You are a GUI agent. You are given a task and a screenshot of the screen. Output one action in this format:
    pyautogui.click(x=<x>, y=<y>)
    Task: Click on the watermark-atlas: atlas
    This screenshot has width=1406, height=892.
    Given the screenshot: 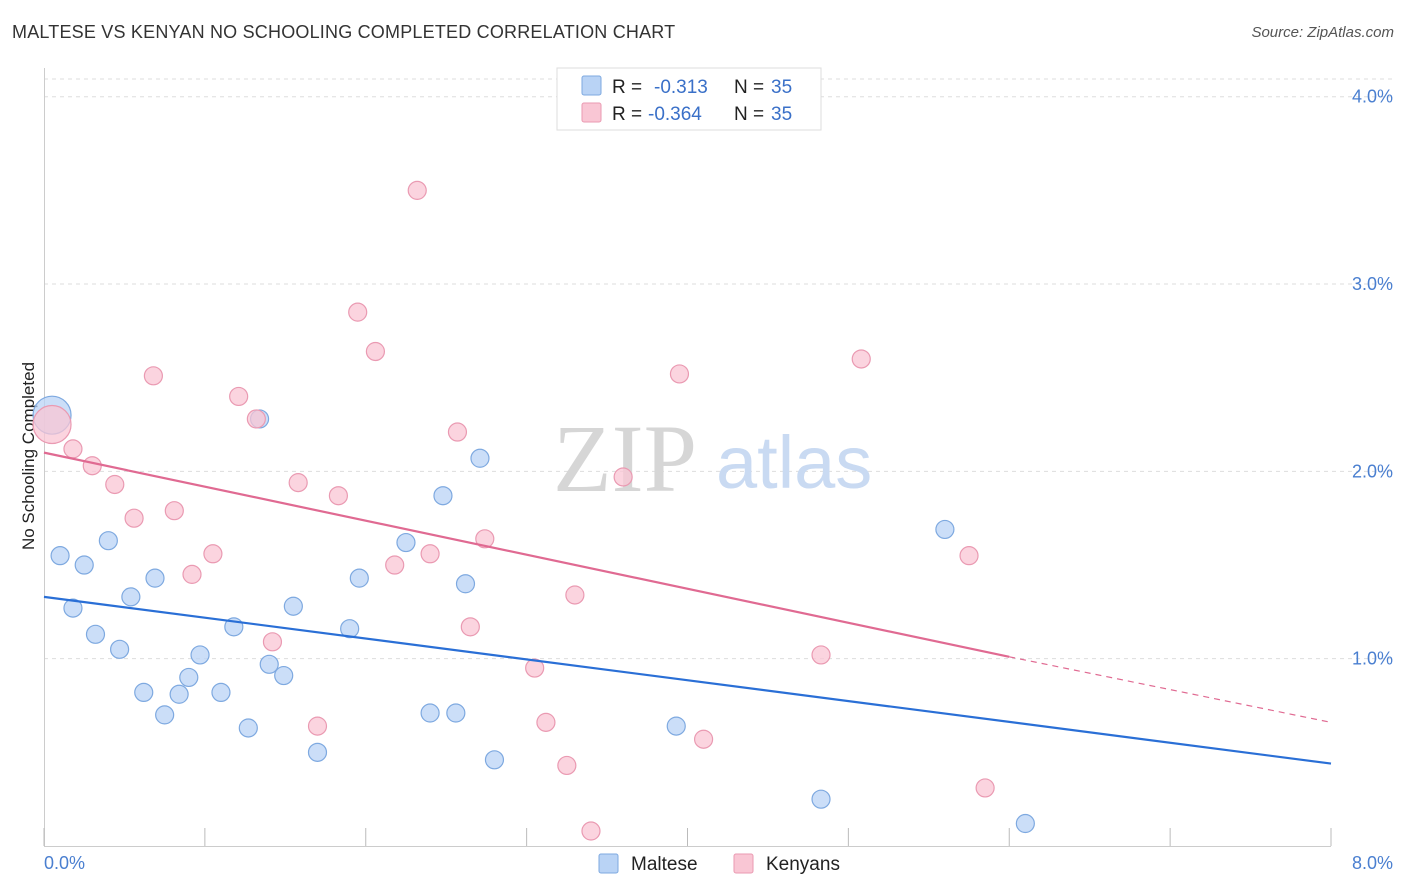 What is the action you would take?
    pyautogui.click(x=794, y=462)
    